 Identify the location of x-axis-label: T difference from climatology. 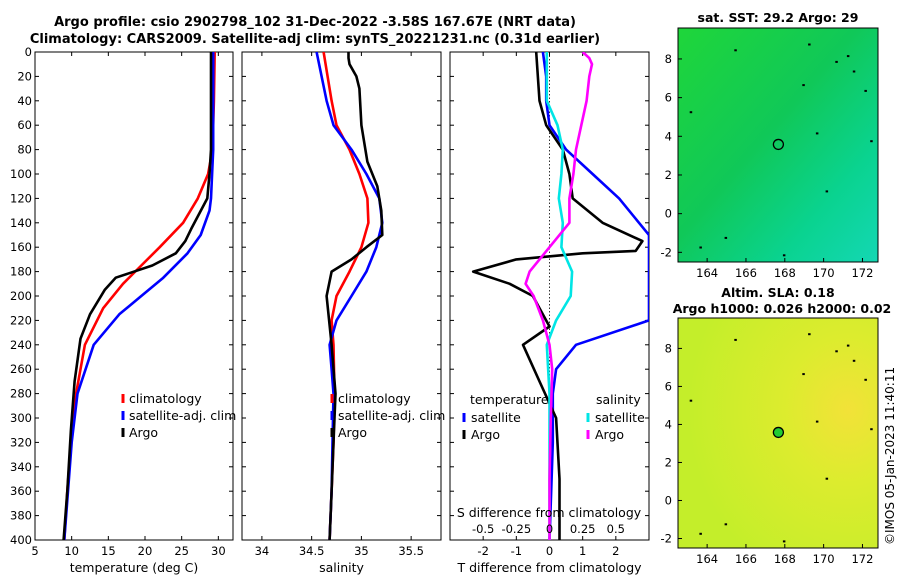
(549, 567).